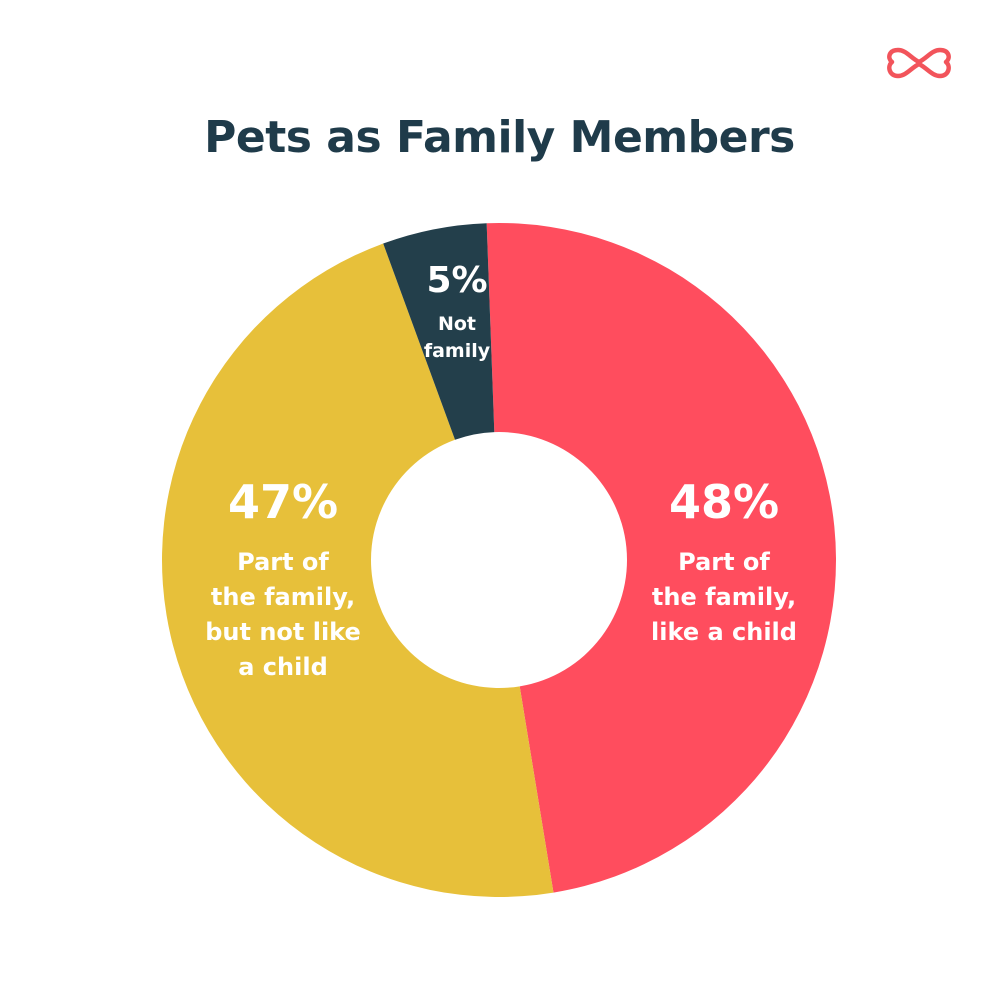 The image size is (999, 1000). What do you see at coordinates (919, 63) in the screenshot?
I see `bone-logo-icon` at bounding box center [919, 63].